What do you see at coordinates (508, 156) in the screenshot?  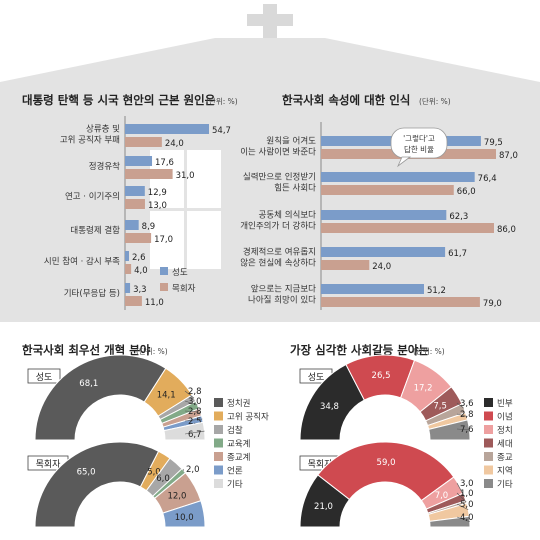 I see `value-label: 87,0` at bounding box center [508, 156].